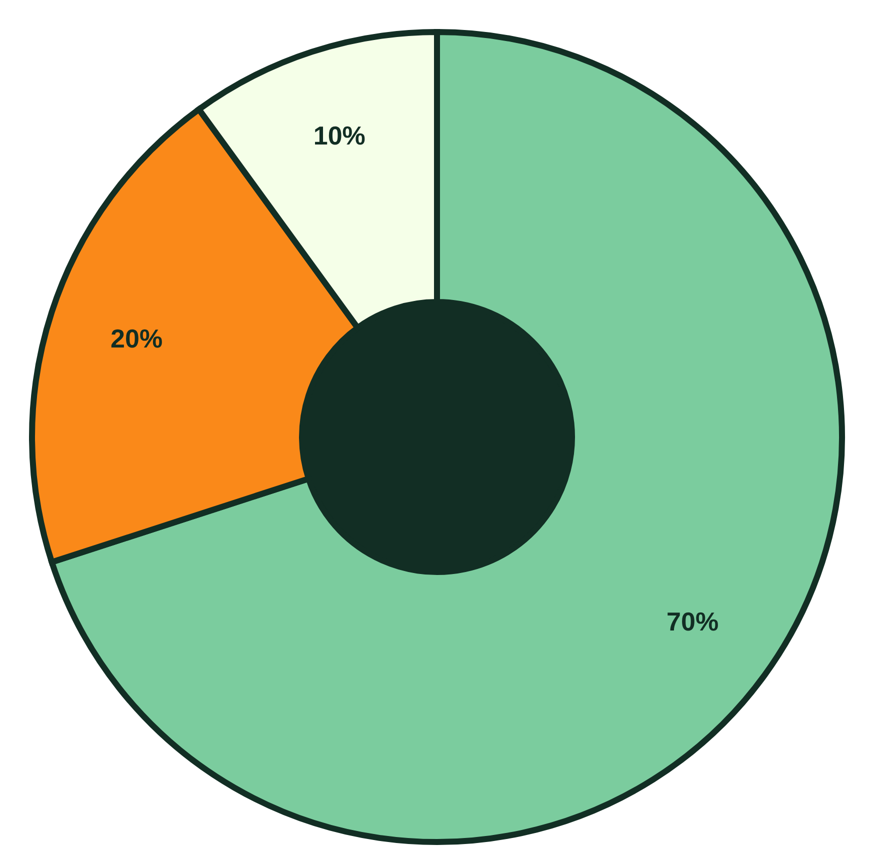 This screenshot has height=859, width=895. Describe the element at coordinates (339, 135) in the screenshot. I see `data-label: 10%` at that location.